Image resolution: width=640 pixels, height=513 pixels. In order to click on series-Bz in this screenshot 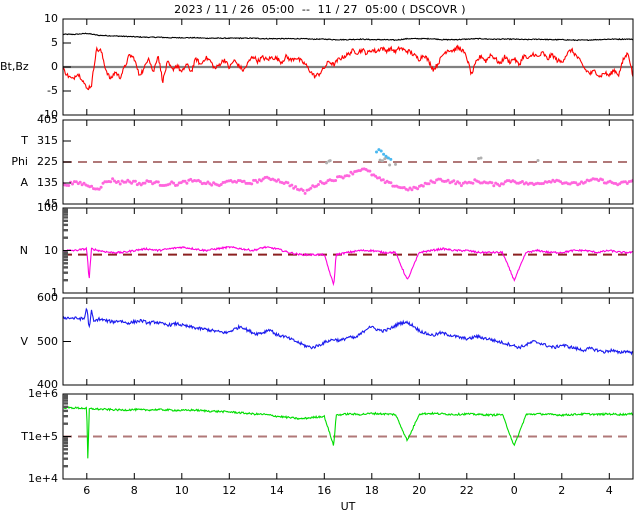, I will do `click(348, 67)`.